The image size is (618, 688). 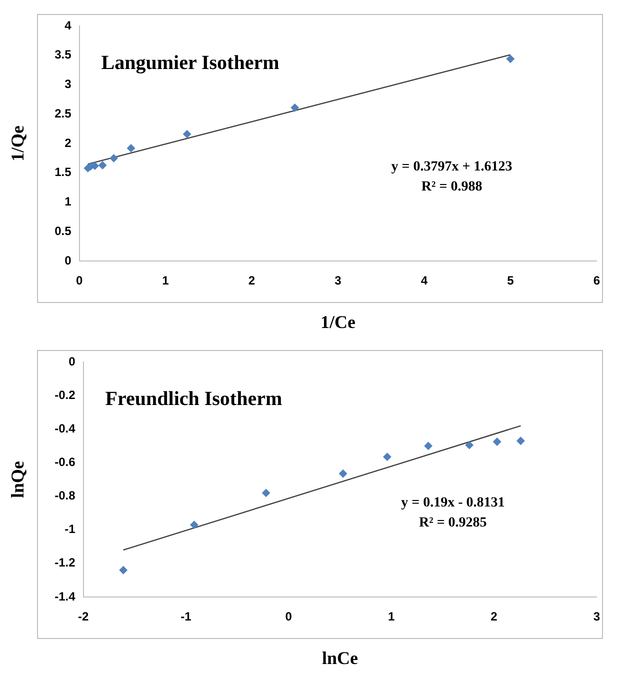 I want to click on x-tick-label: 5, so click(x=510, y=281).